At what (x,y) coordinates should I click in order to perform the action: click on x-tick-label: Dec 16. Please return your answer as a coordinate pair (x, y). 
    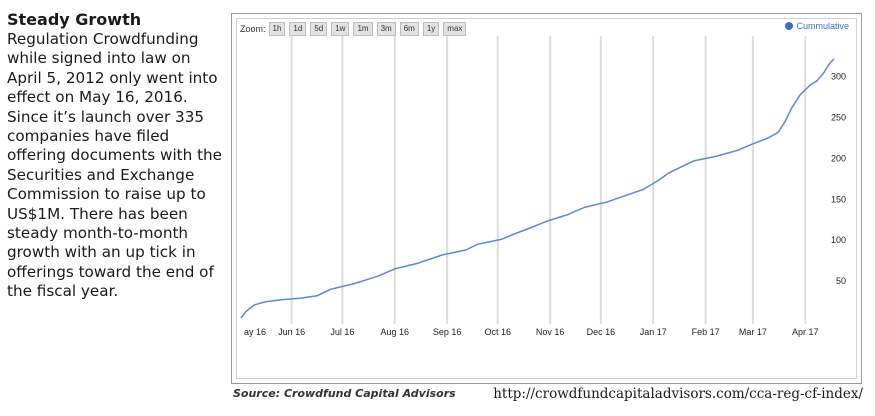
    Looking at the image, I should click on (601, 332).